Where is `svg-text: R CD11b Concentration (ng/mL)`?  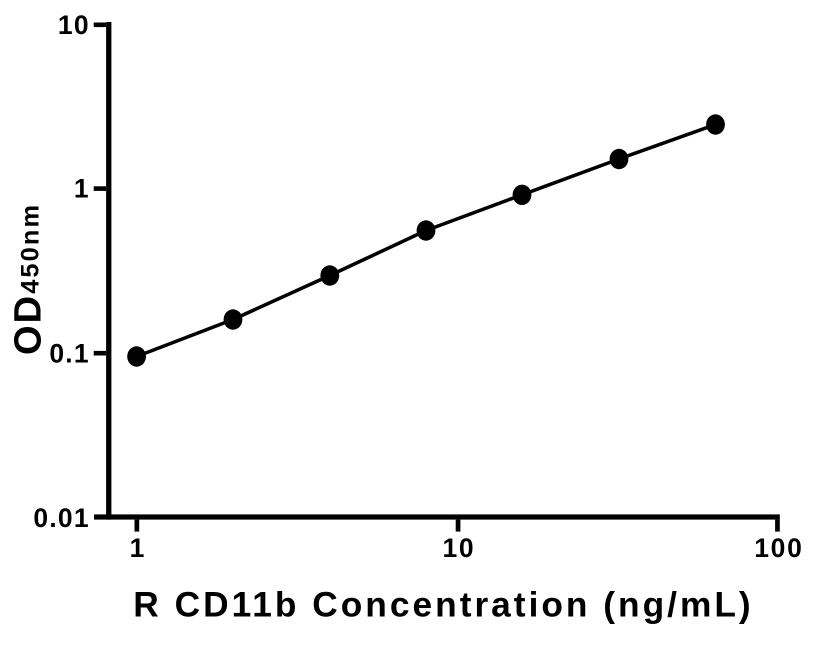 svg-text: R CD11b Concentration (ng/mL) is located at coordinates (443, 604).